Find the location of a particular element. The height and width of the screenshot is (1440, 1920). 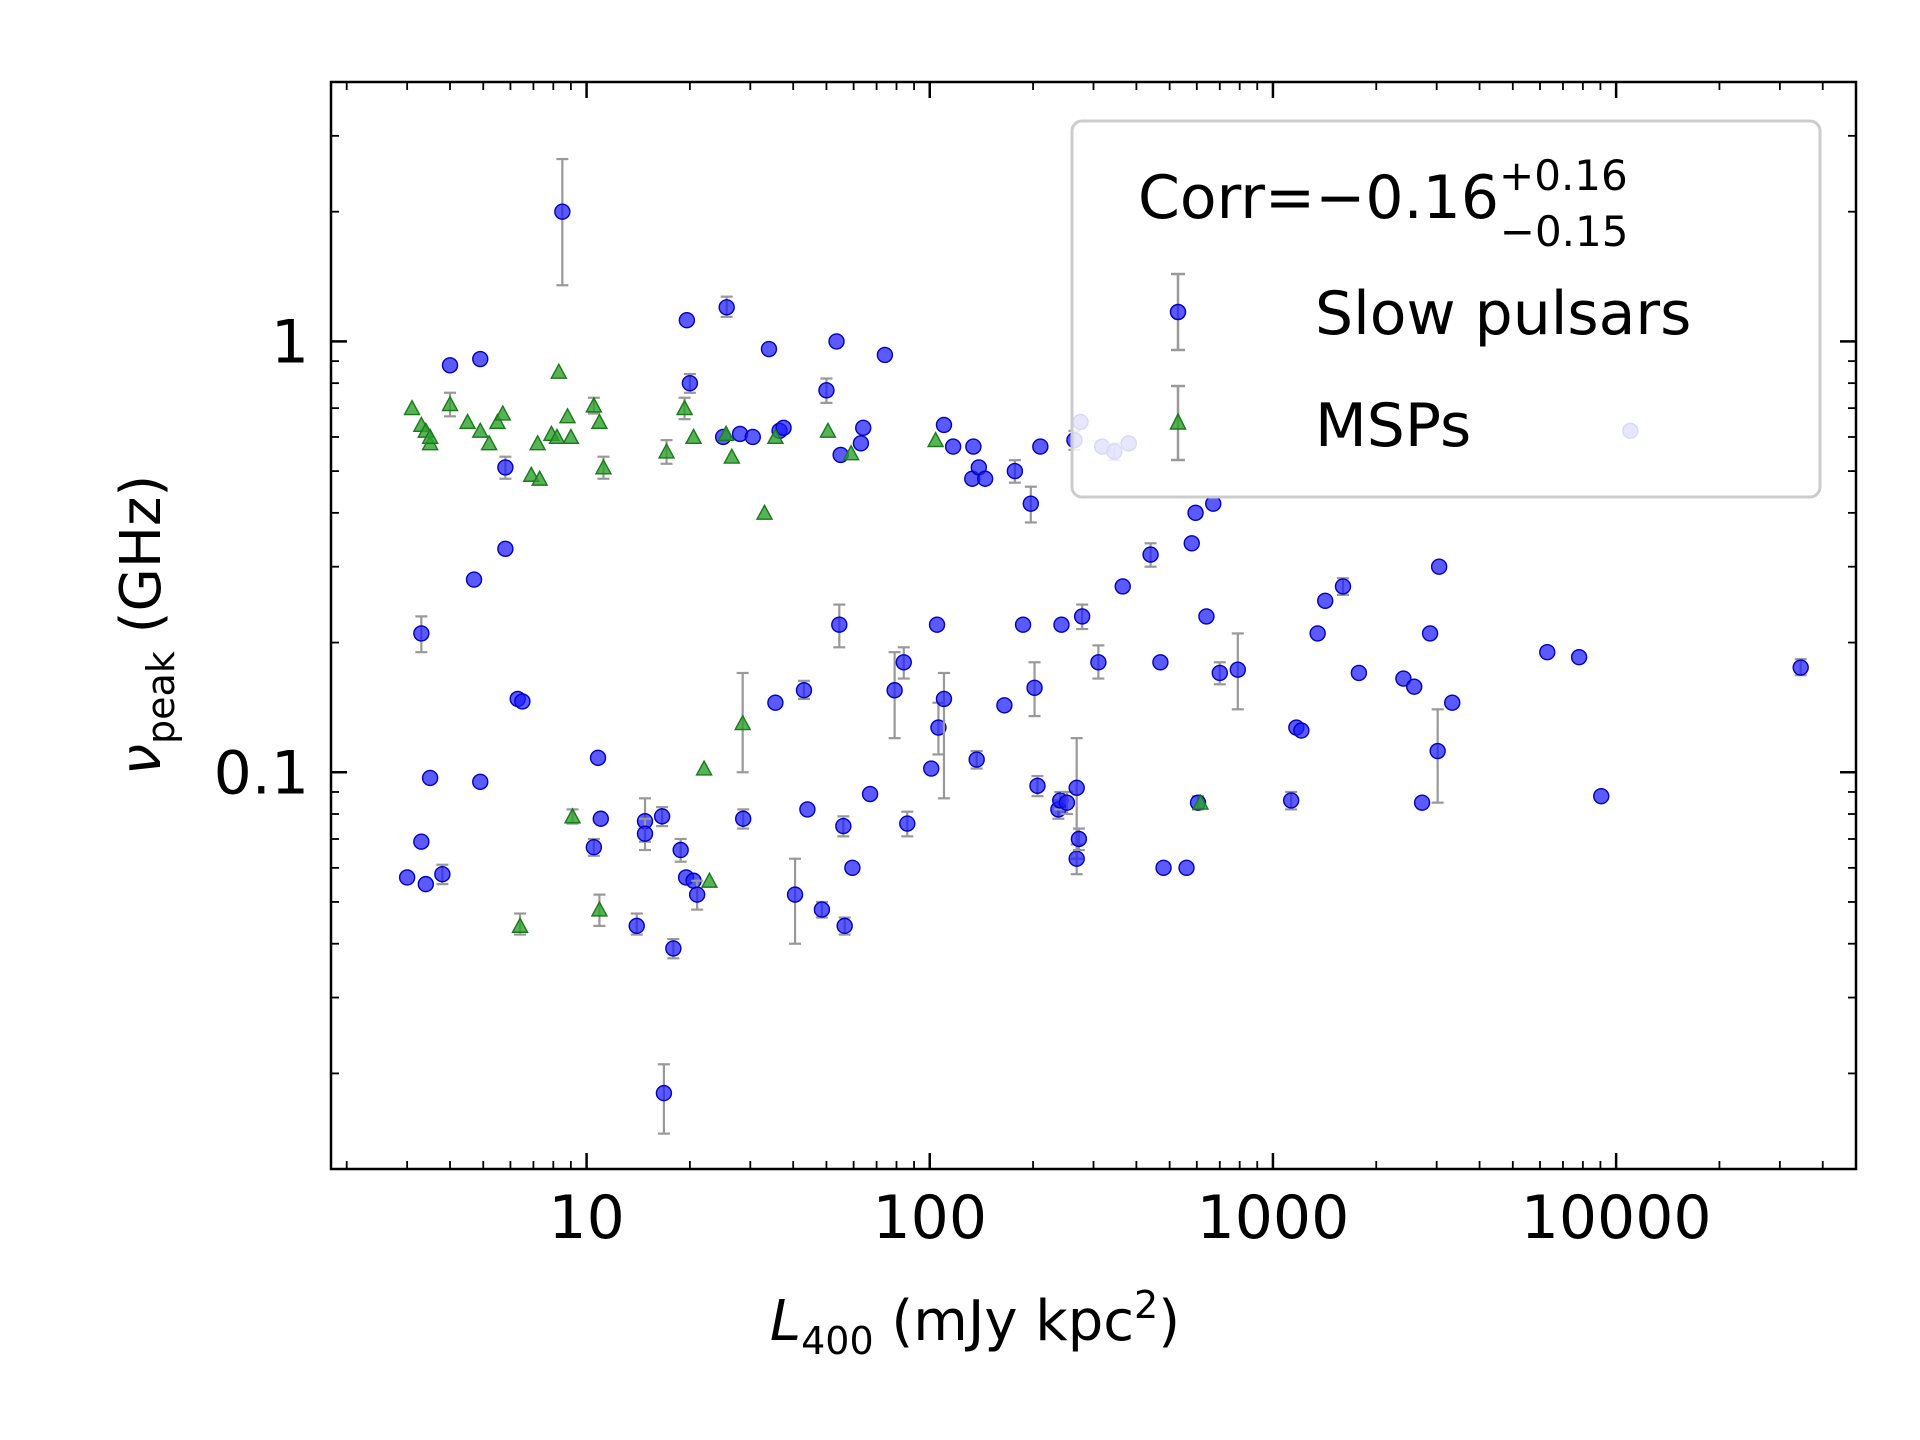

y-tick-label: 1 is located at coordinates (290, 342).